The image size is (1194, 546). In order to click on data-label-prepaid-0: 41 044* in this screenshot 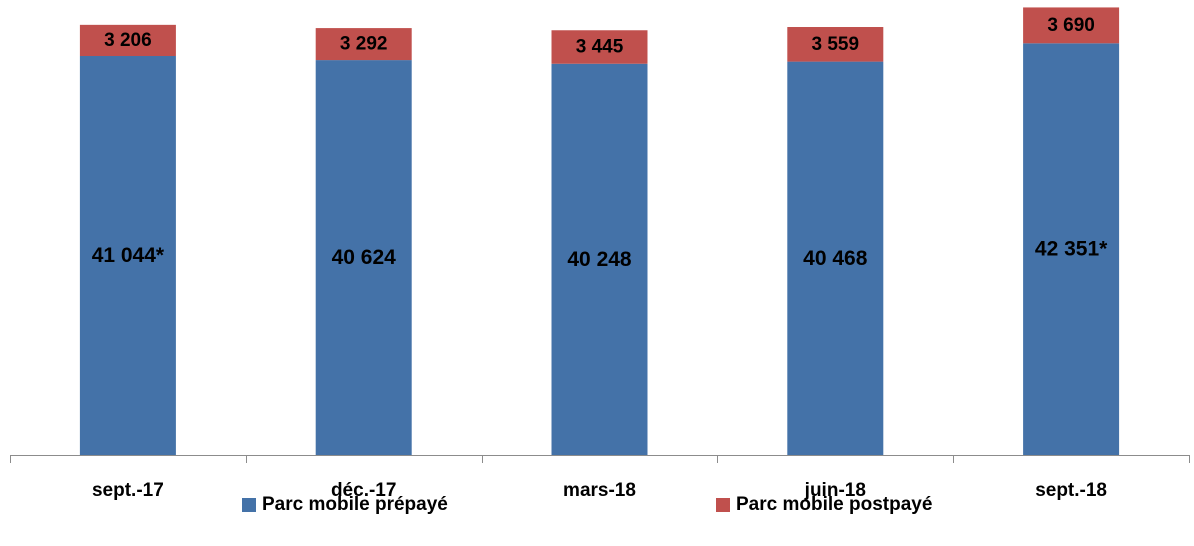, I will do `click(128, 255)`.